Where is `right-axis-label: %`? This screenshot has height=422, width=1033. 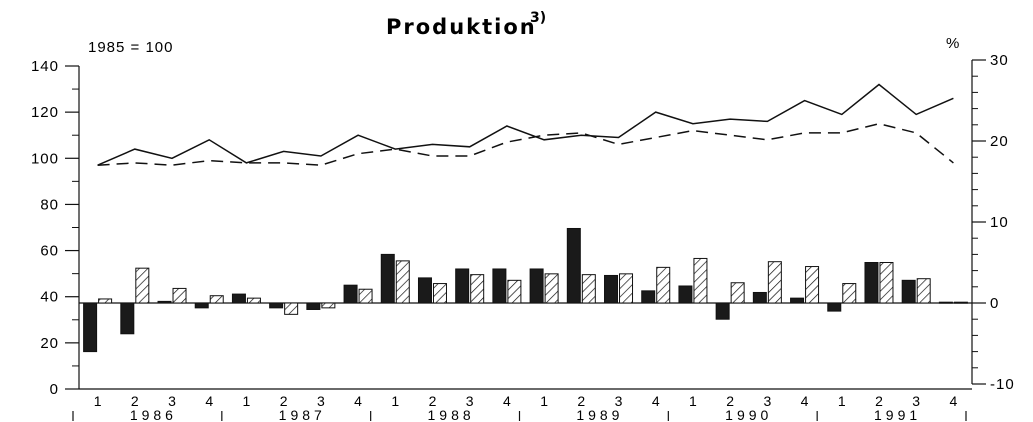 right-axis-label: % is located at coordinates (953, 43).